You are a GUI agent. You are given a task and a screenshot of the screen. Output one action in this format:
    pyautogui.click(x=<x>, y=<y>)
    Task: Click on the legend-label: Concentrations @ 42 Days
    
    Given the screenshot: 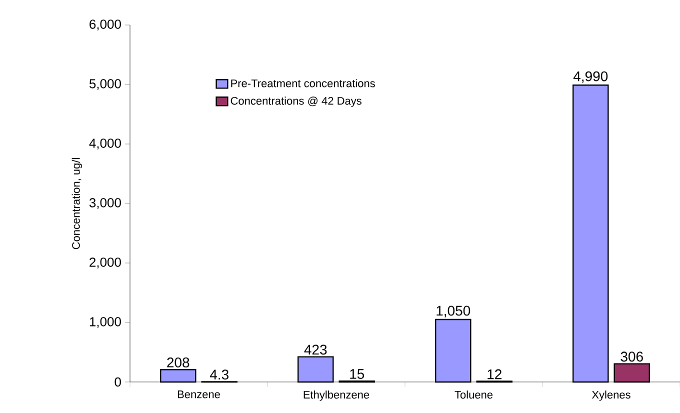 What is the action you would take?
    pyautogui.click(x=296, y=101)
    